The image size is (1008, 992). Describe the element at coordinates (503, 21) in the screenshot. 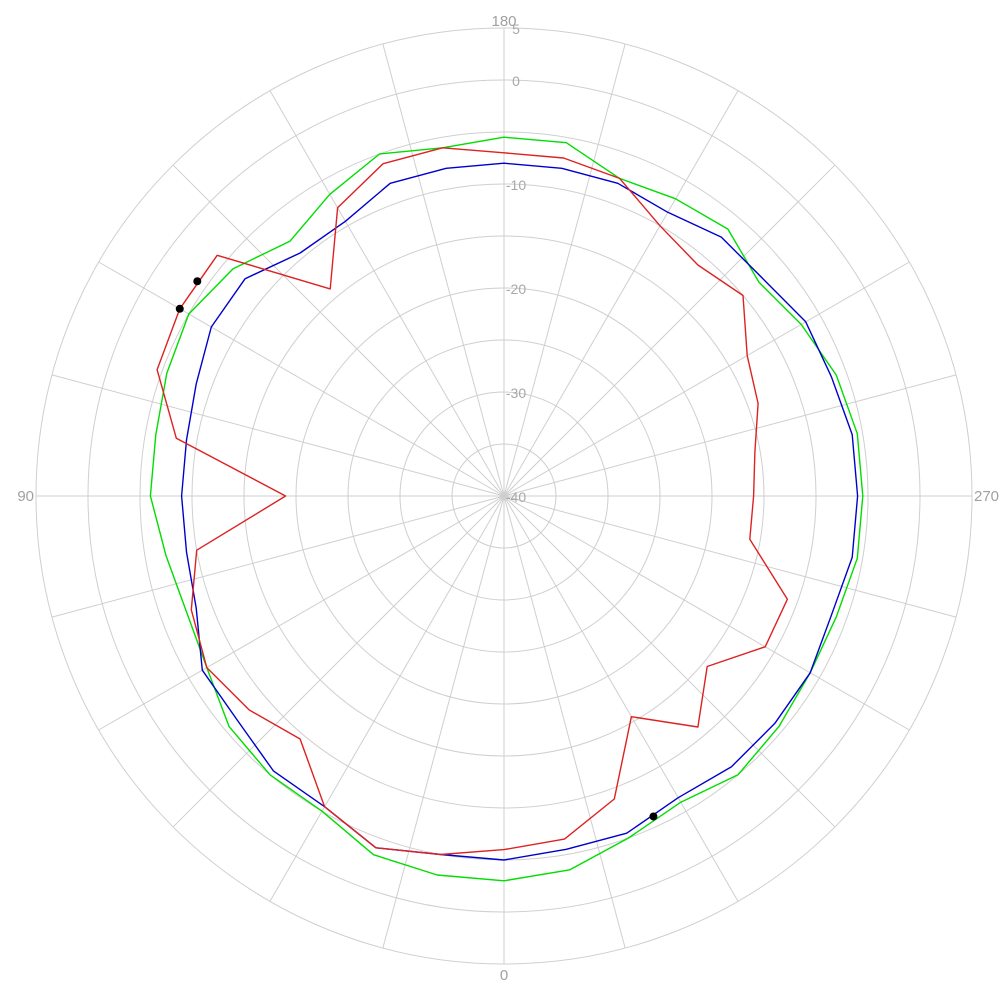

I see `angle-label-180: 180` at that location.